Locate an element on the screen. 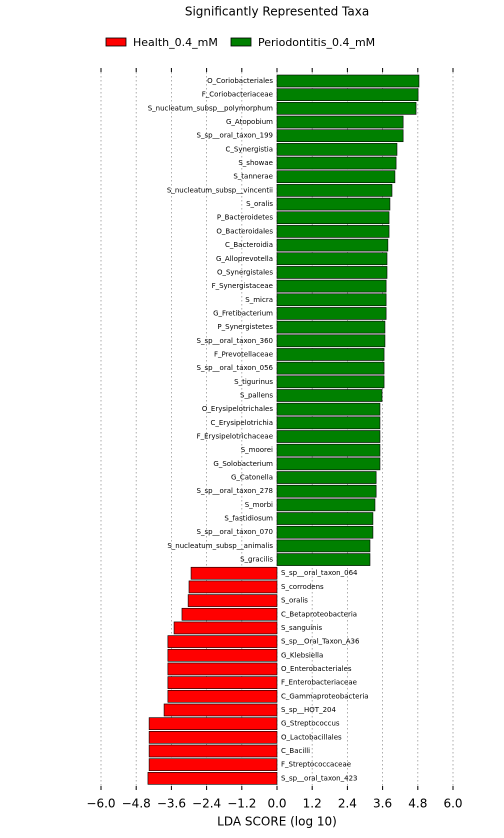  category-label: S_gracilis is located at coordinates (256, 560).